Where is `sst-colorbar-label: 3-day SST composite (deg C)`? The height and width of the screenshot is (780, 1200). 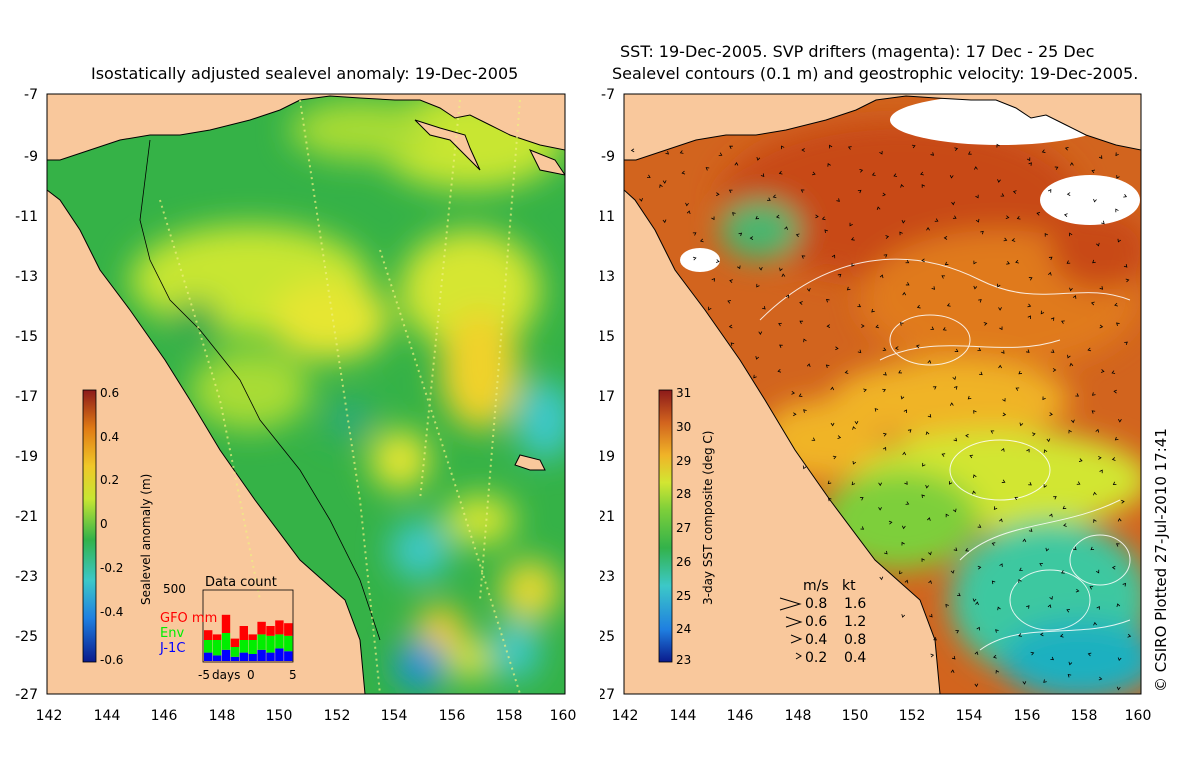 sst-colorbar-label: 3-day SST composite (deg C) is located at coordinates (708, 518).